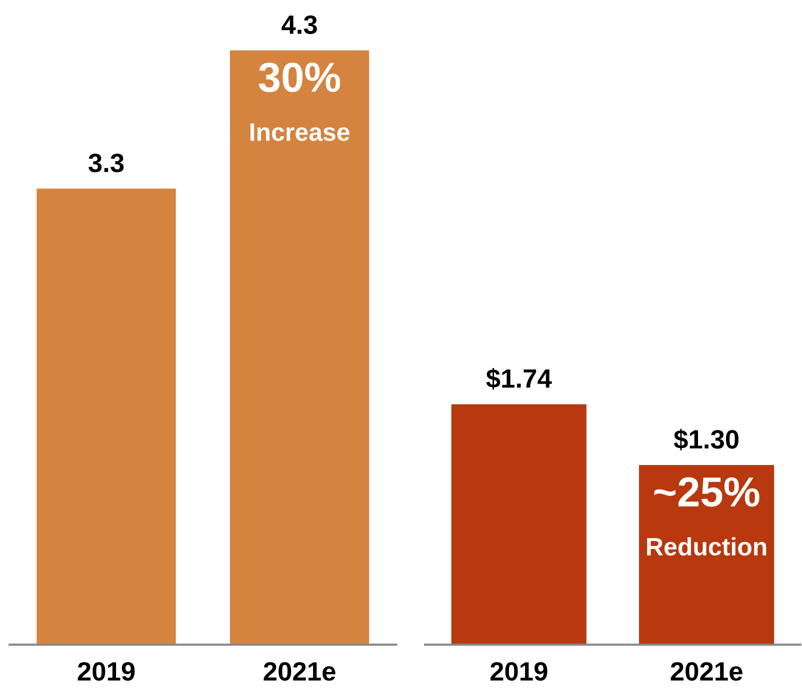  I want to click on annotation: ~25%, so click(707, 492).